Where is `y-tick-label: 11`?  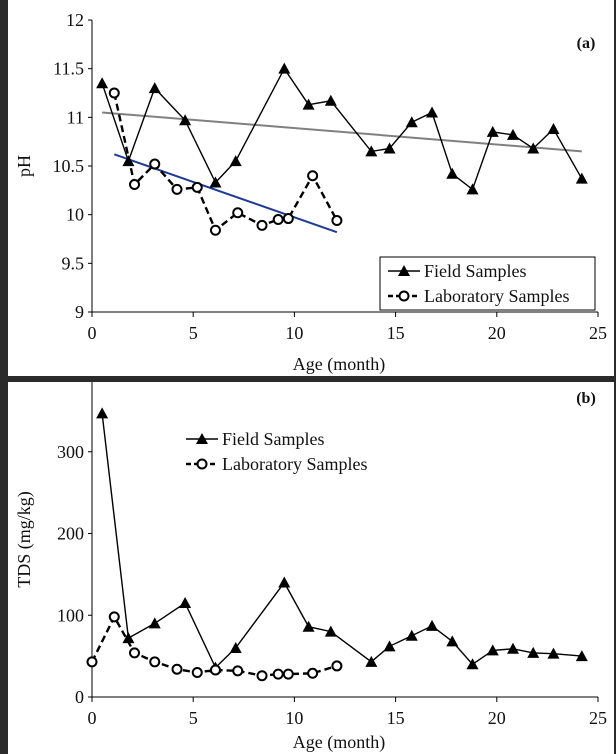 y-tick-label: 11 is located at coordinates (75, 117).